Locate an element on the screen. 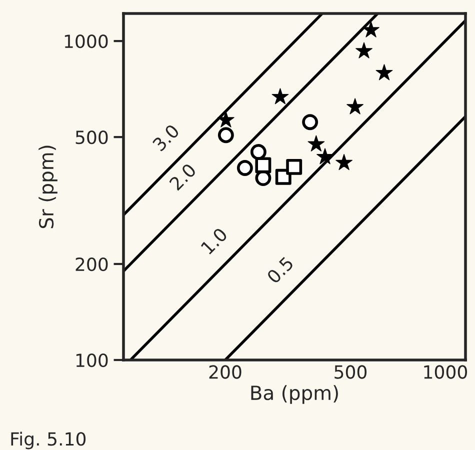 Image resolution: width=475 pixels, height=450 pixels. y-tick-label: 500 is located at coordinates (92, 137).